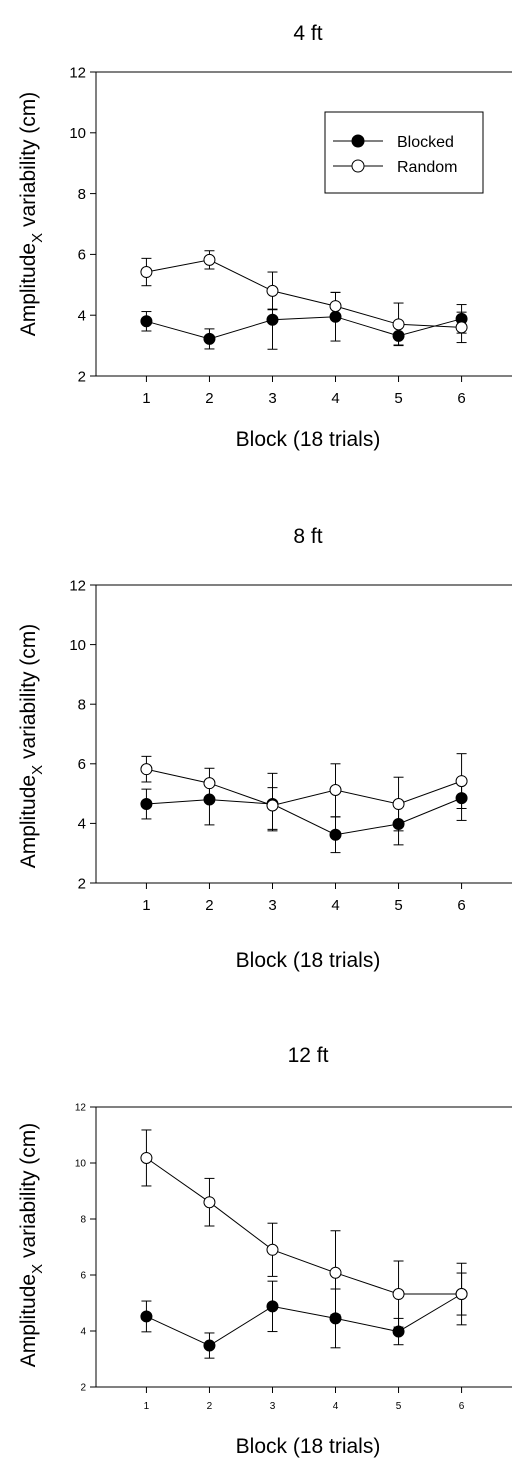 The width and height of the screenshot is (512, 1469). Describe the element at coordinates (358, 141) in the screenshot. I see `legend-marker-blocked` at that location.